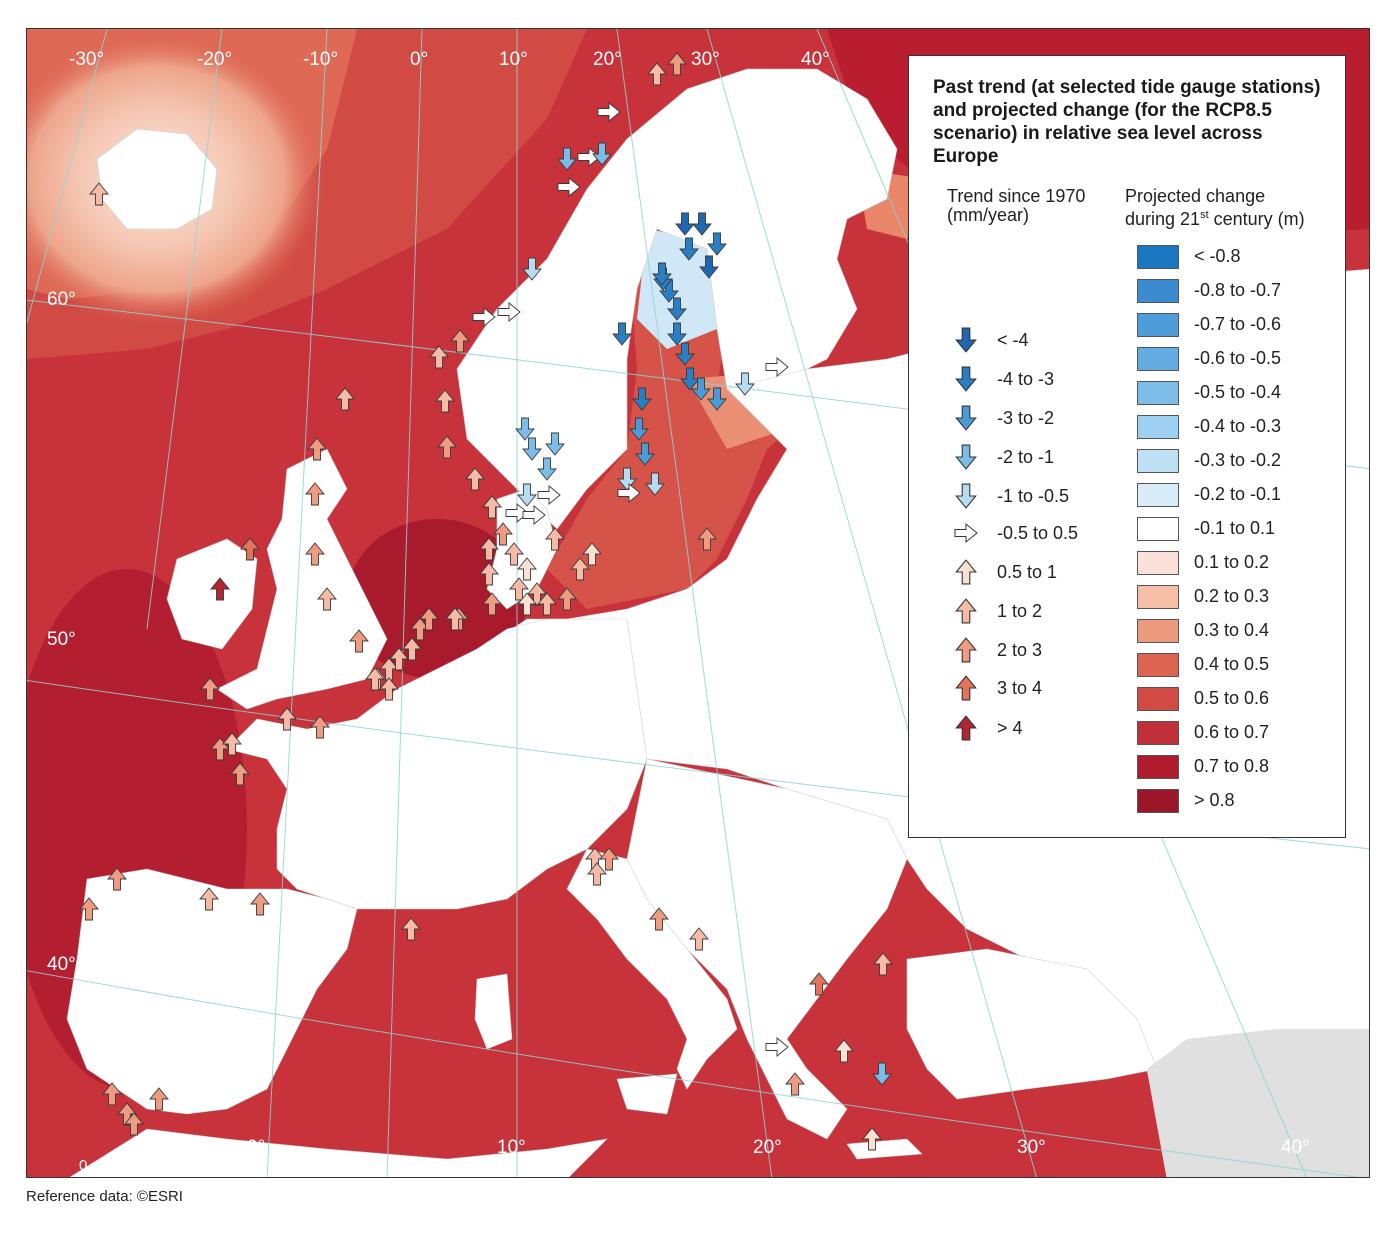 The height and width of the screenshot is (1246, 1399). Describe the element at coordinates (104, 1196) in the screenshot. I see `reference-data-note: Reference data: ©ESRI` at that location.